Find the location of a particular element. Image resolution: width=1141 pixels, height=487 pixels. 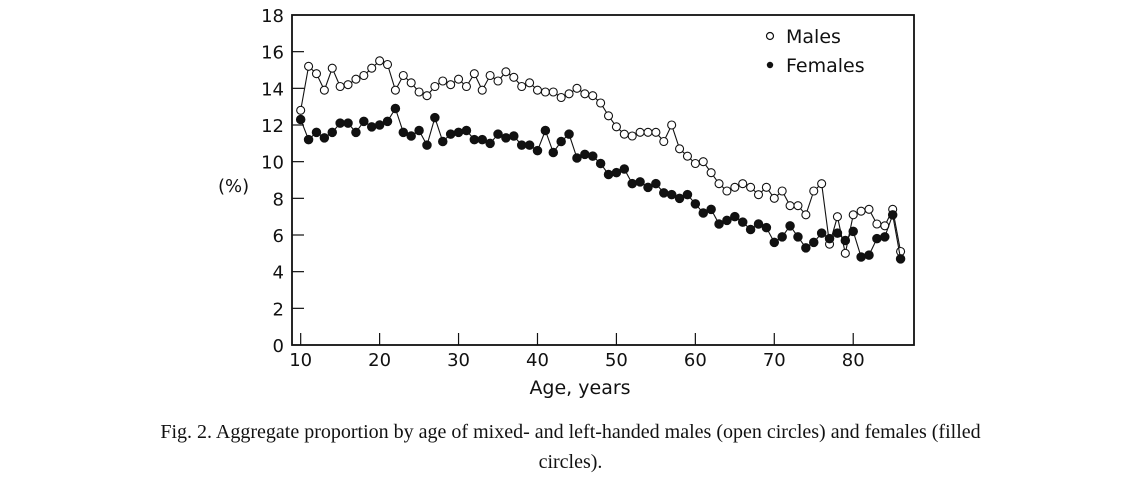

y-tick-label: 16 is located at coordinates (272, 53).